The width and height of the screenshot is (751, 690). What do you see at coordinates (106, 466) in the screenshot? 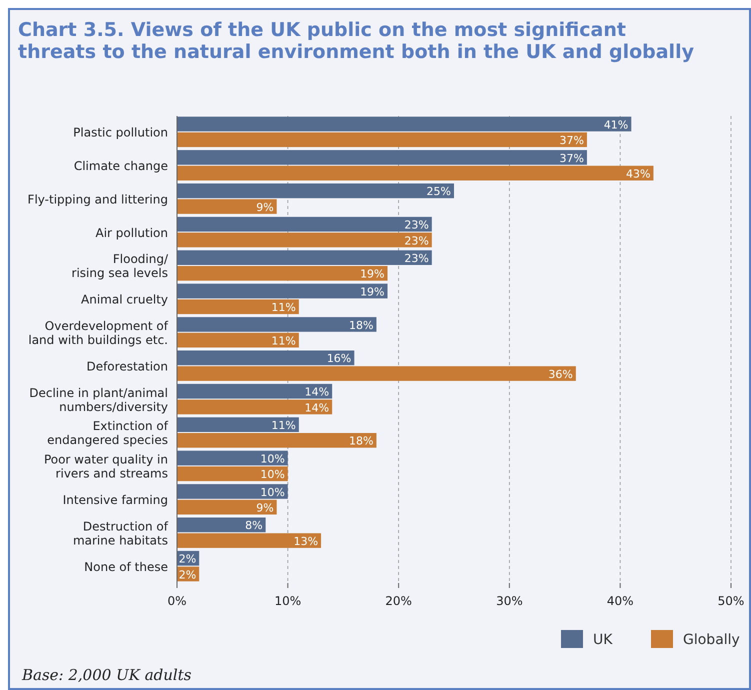
I see `y-tick-label: Poor water quality in rivers and streams` at bounding box center [106, 466].